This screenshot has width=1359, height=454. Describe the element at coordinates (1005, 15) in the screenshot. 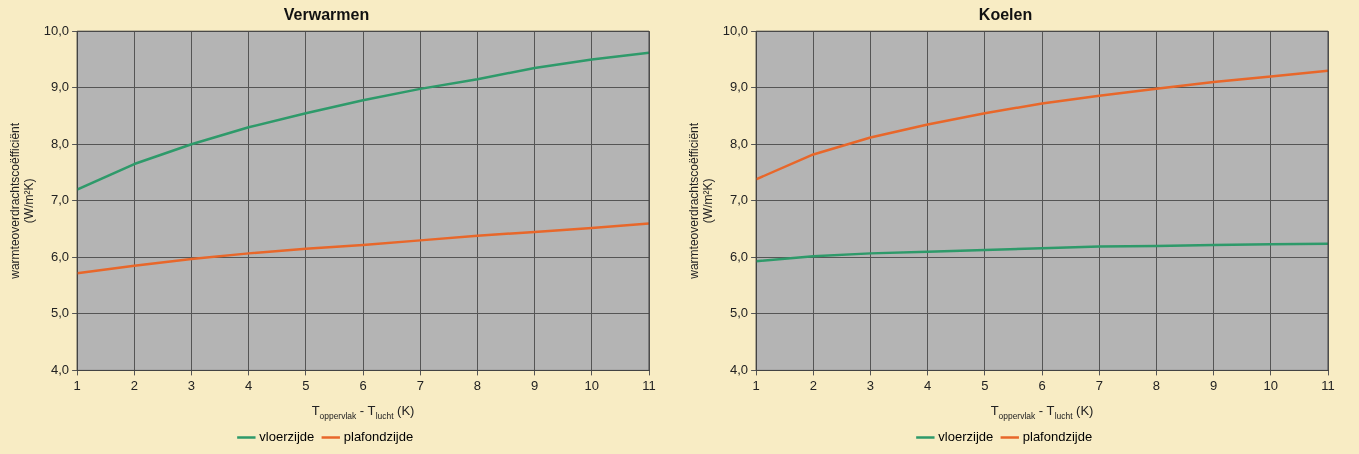

I see `chart-title: Koelen` at that location.